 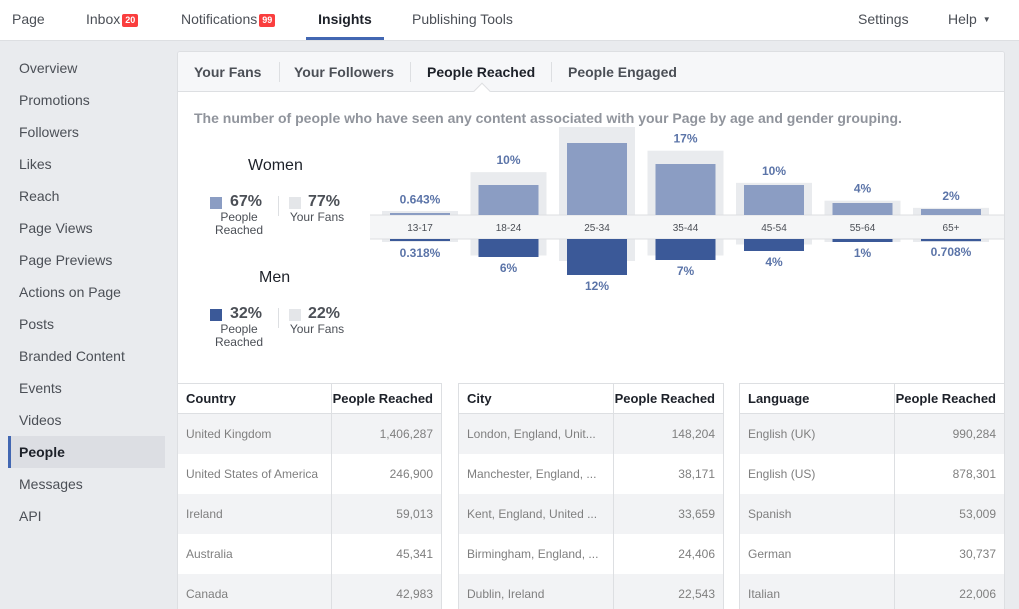 What do you see at coordinates (782, 434) in the screenshot?
I see `row-name: English (UK)` at bounding box center [782, 434].